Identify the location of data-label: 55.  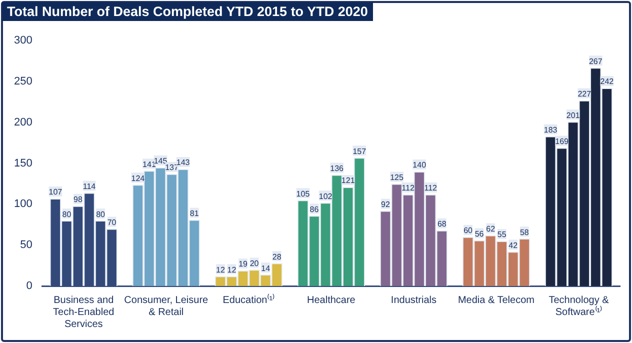
(502, 235).